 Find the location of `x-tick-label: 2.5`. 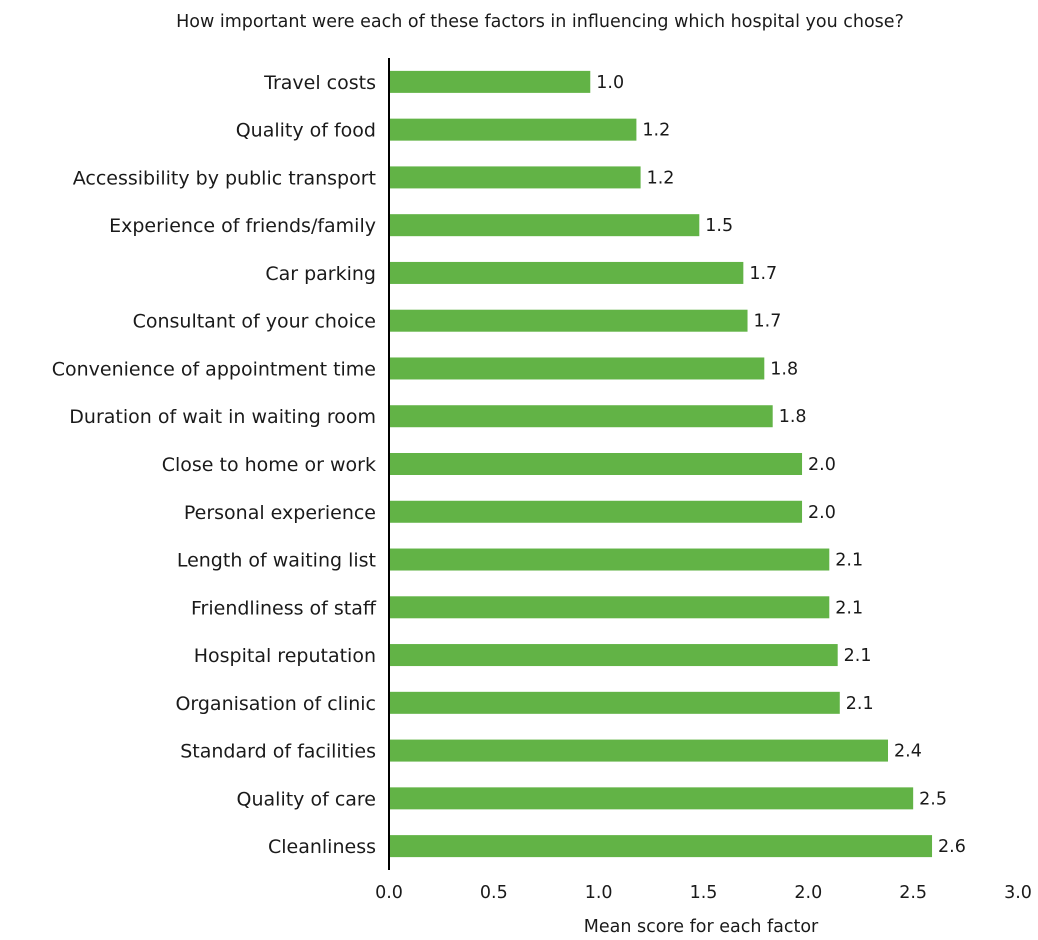

x-tick-label: 2.5 is located at coordinates (913, 893).